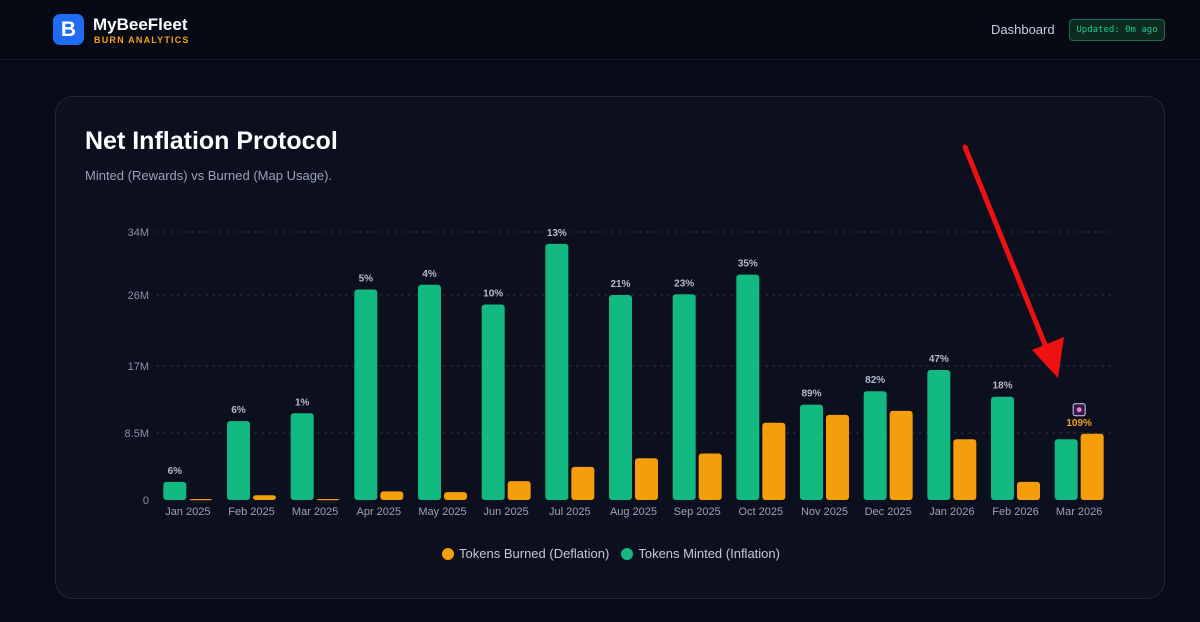  I want to click on burn-ratio-label: 89%, so click(811, 394).